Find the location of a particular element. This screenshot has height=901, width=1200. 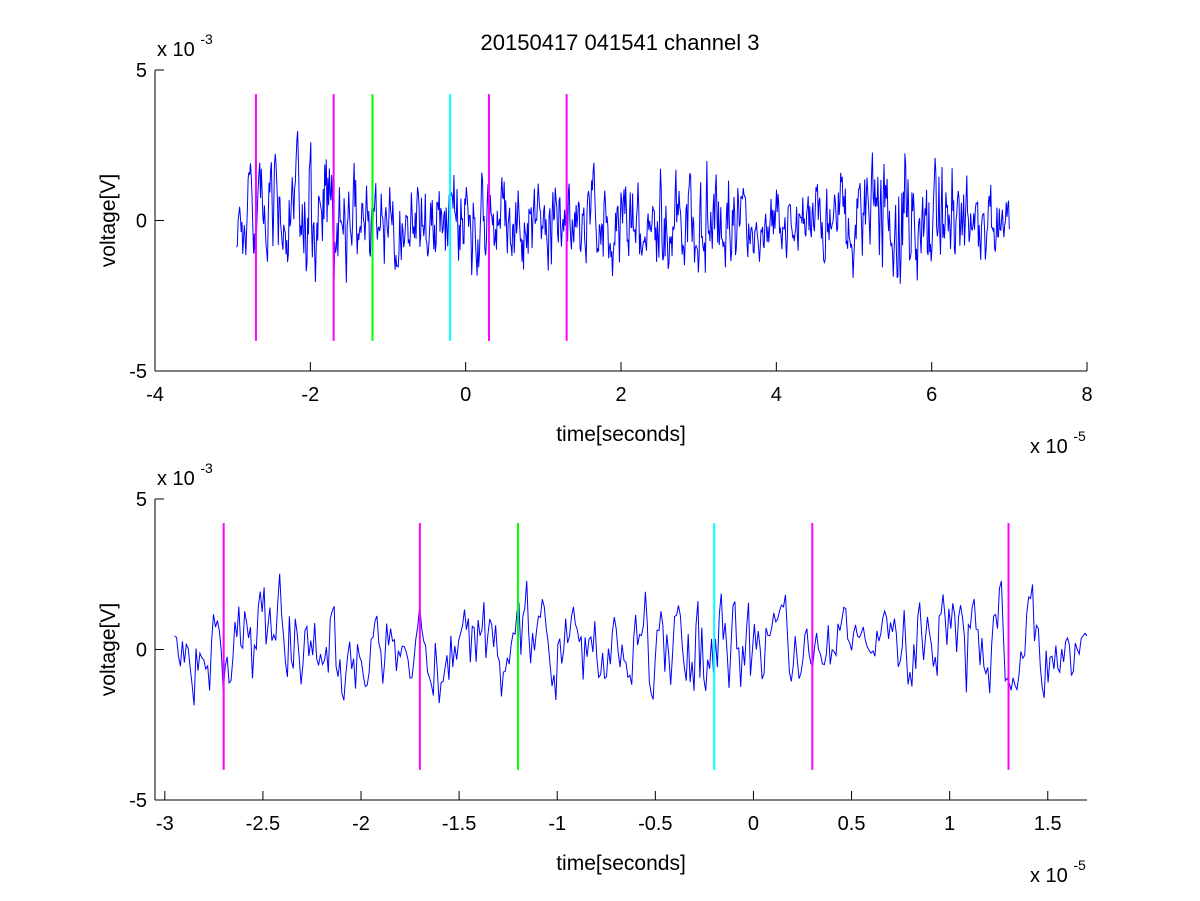

x-tick-label: -0.5 is located at coordinates (655, 824).